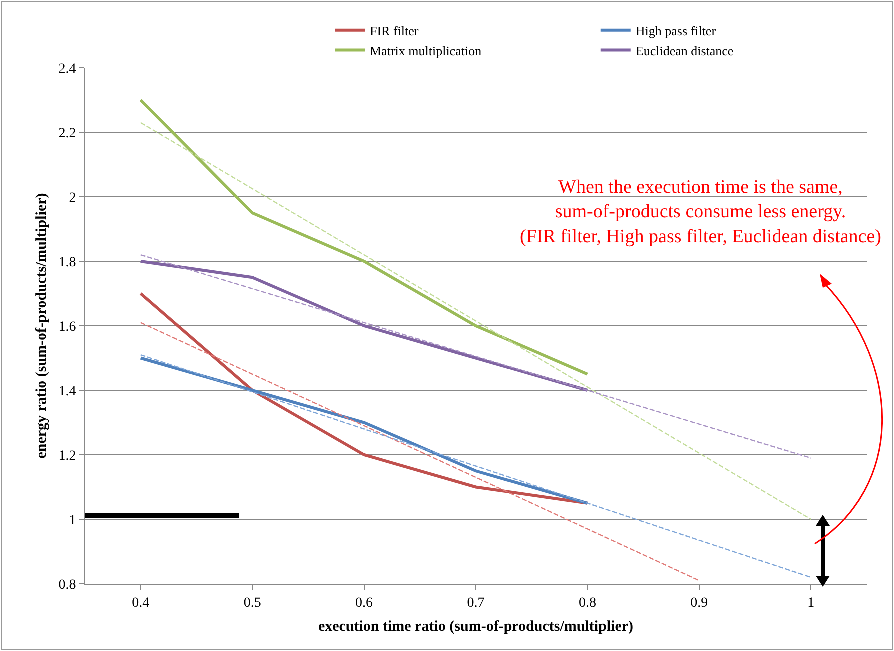 This screenshot has width=894, height=651. What do you see at coordinates (72, 198) in the screenshot?
I see `y-tick-label: 2` at bounding box center [72, 198].